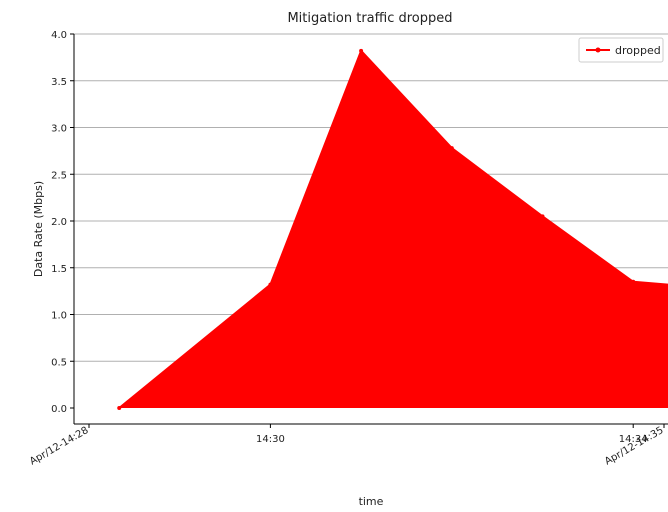 Image resolution: width=668 pixels, height=512 pixels. I want to click on y-tick-label: 0.5, so click(59, 362).